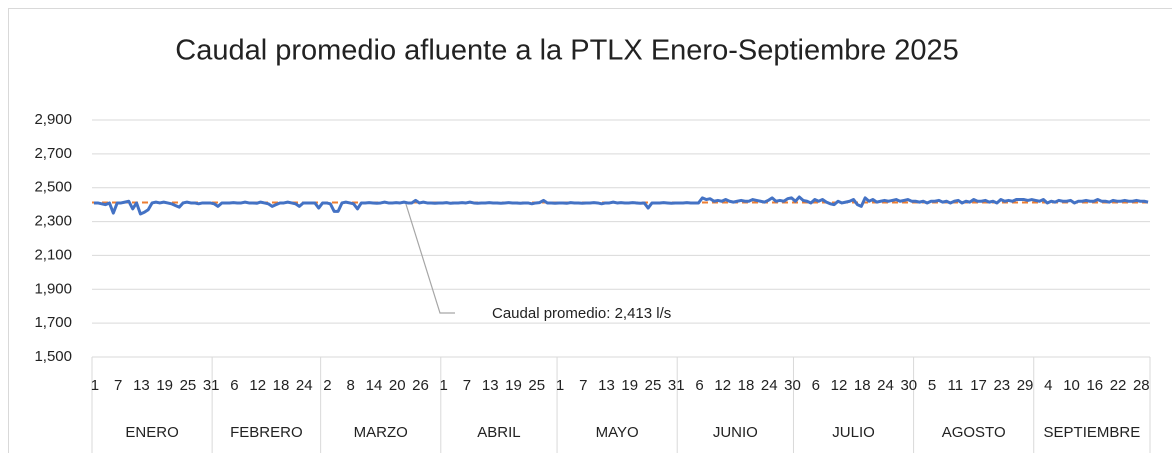 The image size is (1172, 453). Describe the element at coordinates (498, 432) in the screenshot. I see `month-label: ABRIL` at that location.